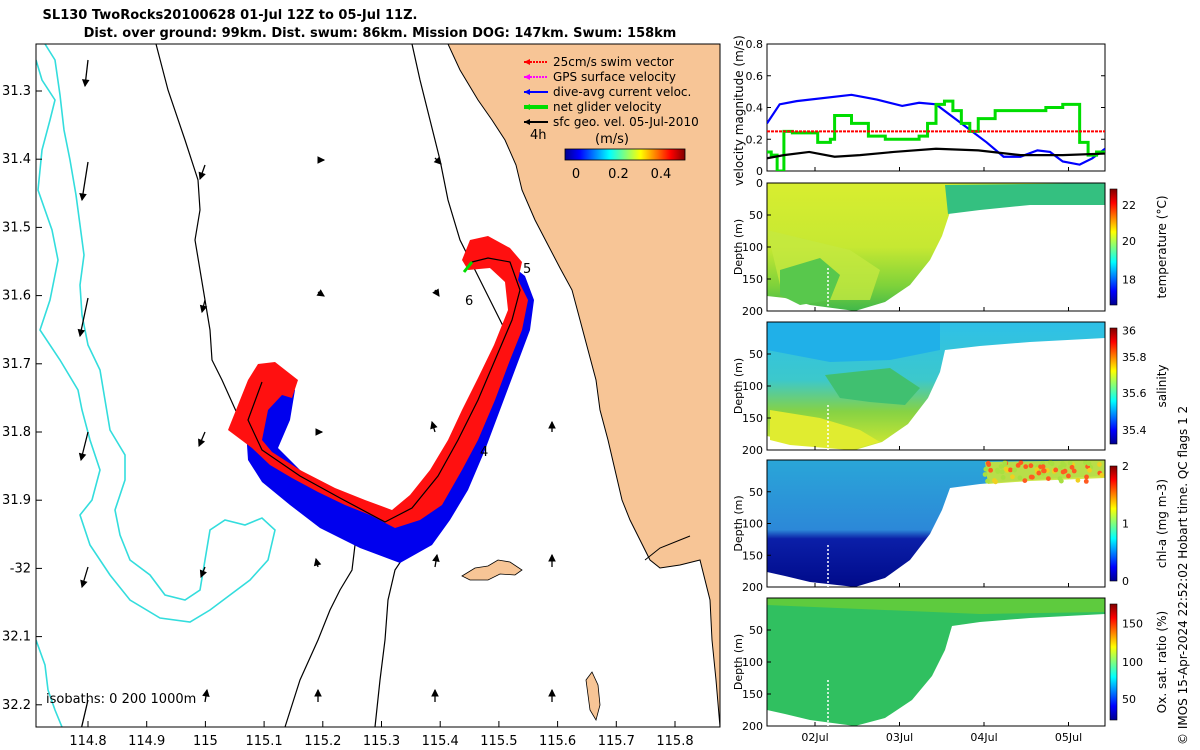 This screenshot has height=750, width=1200. Describe the element at coordinates (625, 154) in the screenshot. I see `speed-colorbar` at that location.